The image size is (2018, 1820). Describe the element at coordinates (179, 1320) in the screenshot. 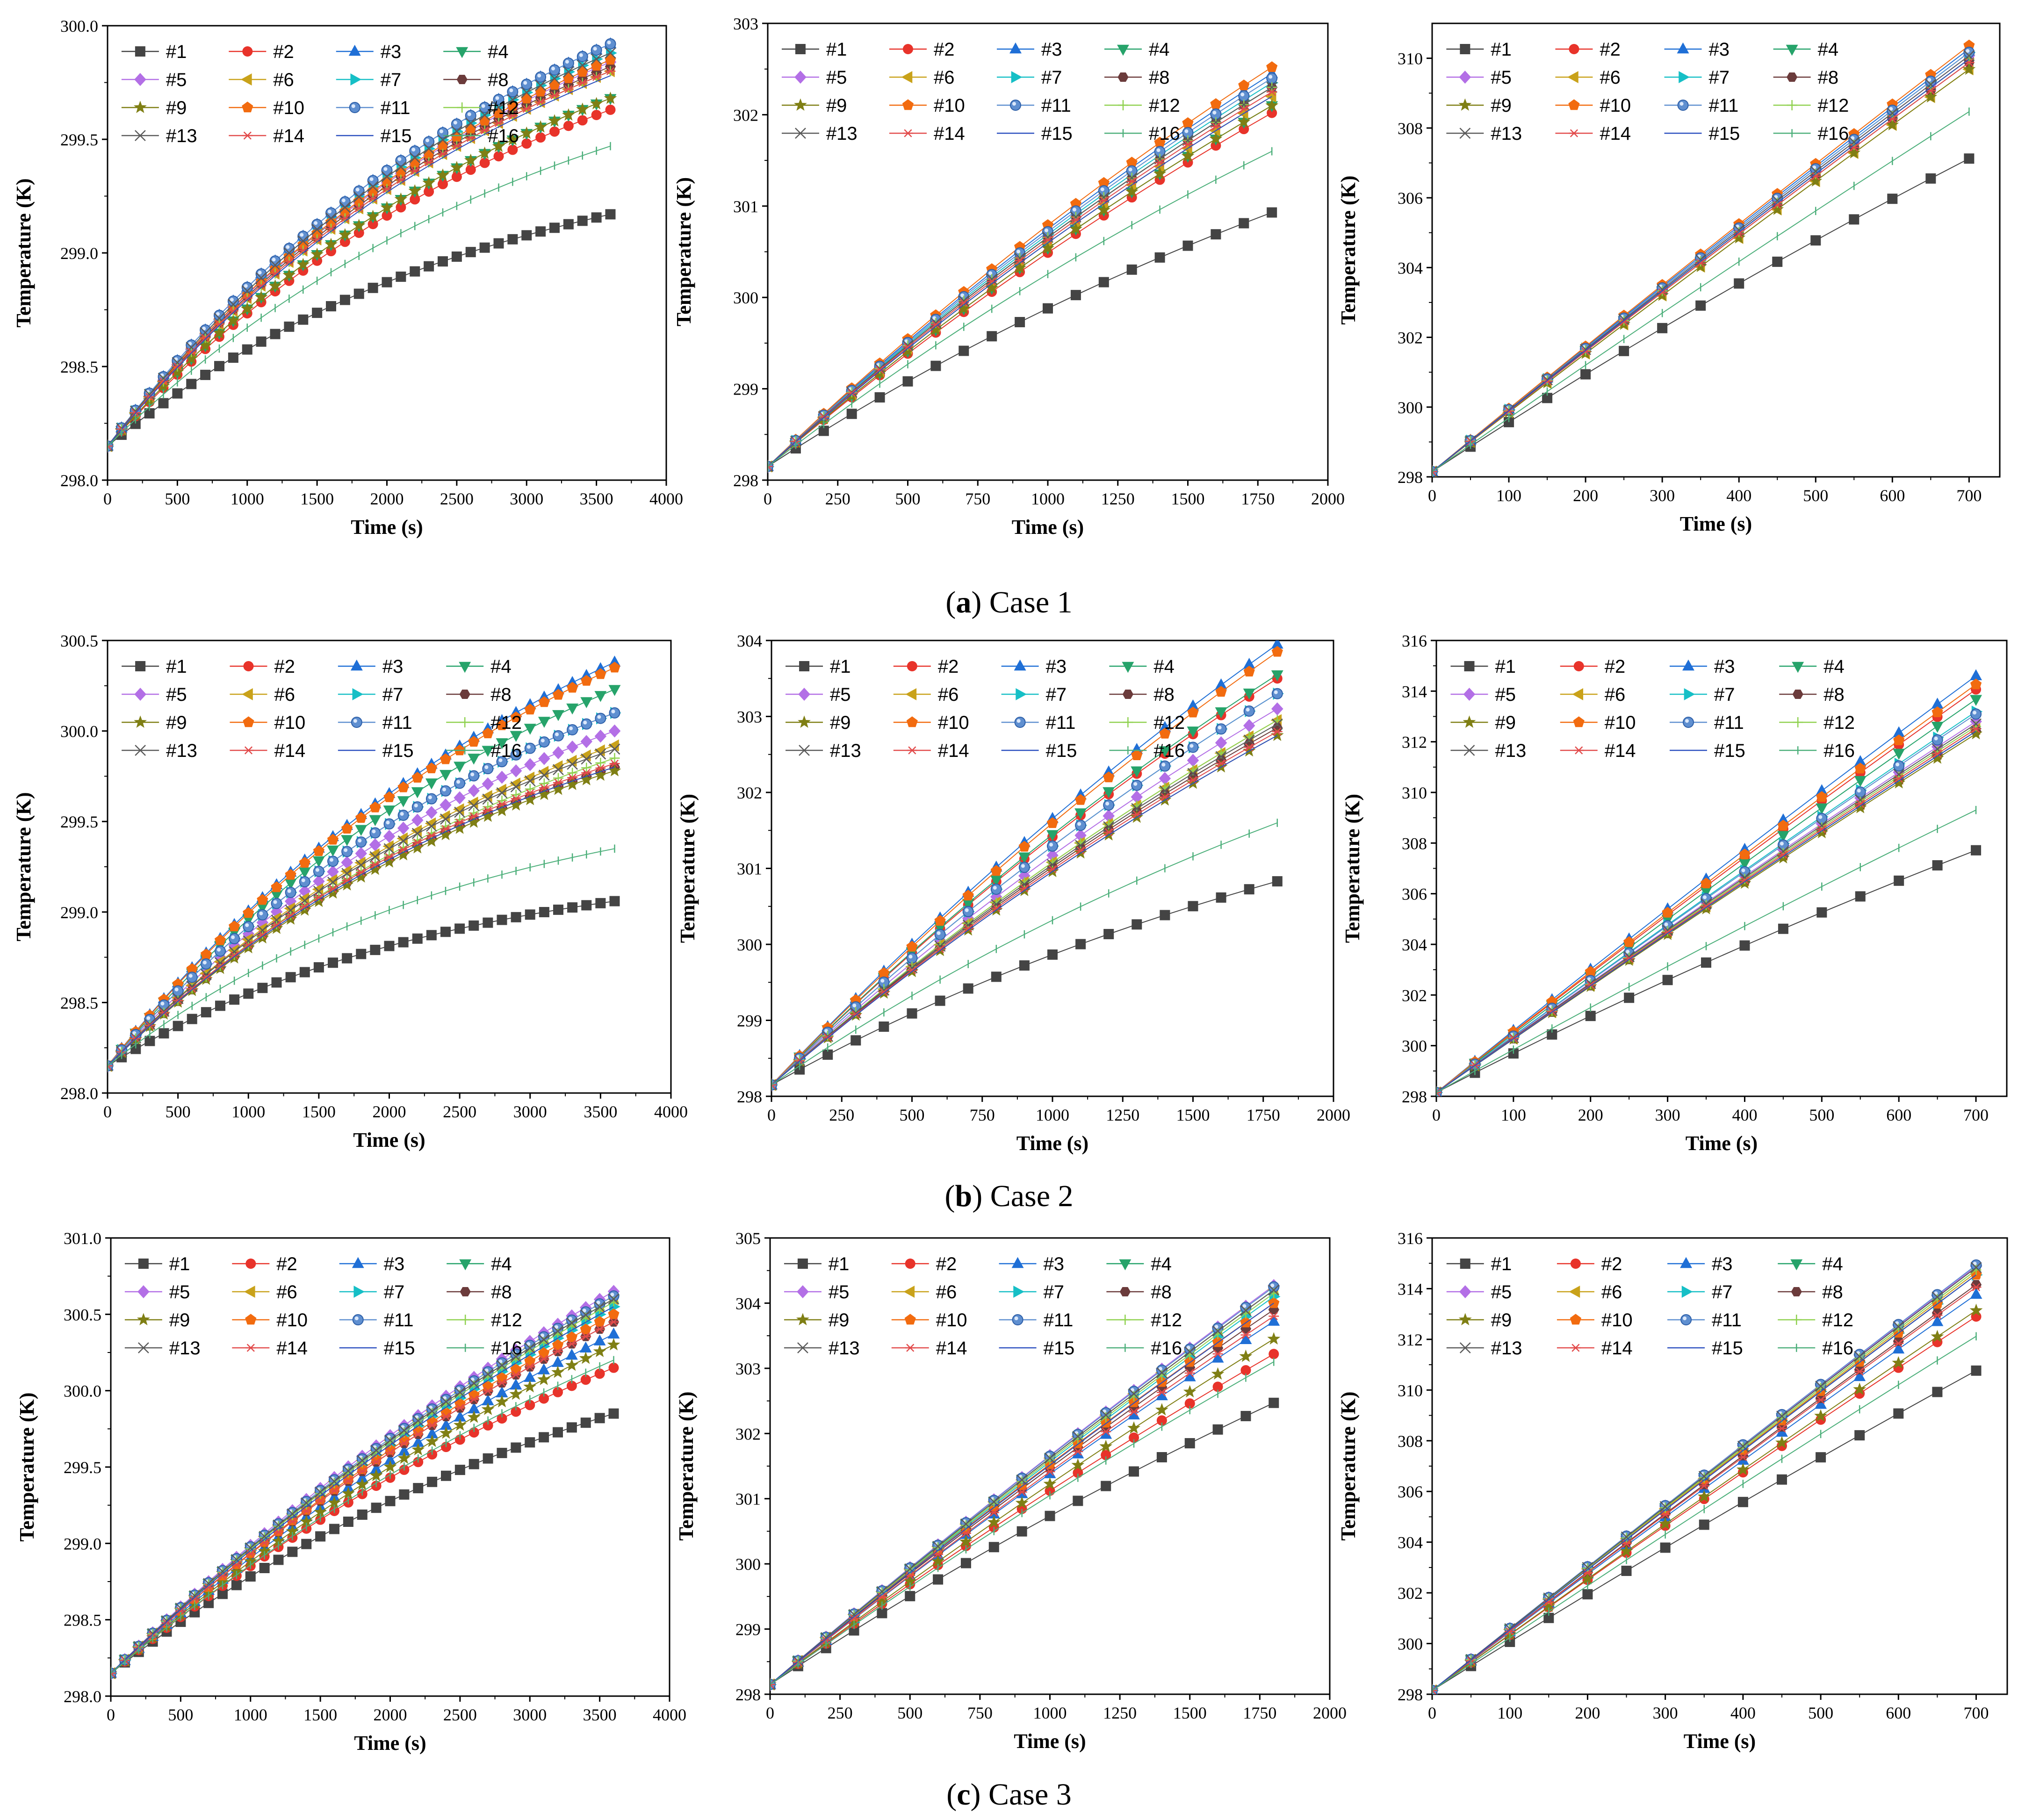

I see `legend-label-9: #9` at that location.